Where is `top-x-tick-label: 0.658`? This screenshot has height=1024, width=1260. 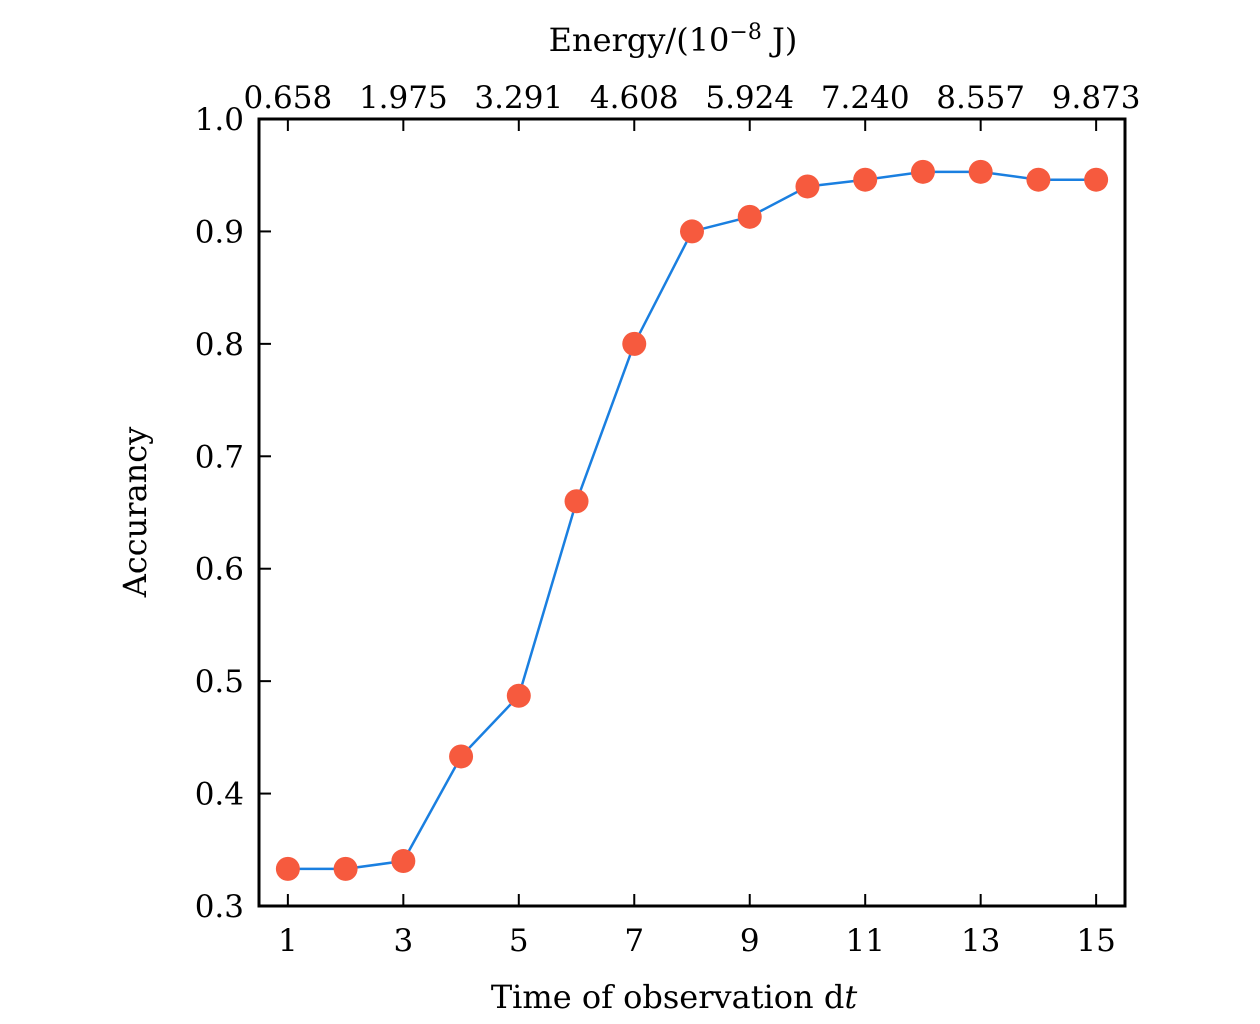
top-x-tick-label: 0.658 is located at coordinates (287, 98).